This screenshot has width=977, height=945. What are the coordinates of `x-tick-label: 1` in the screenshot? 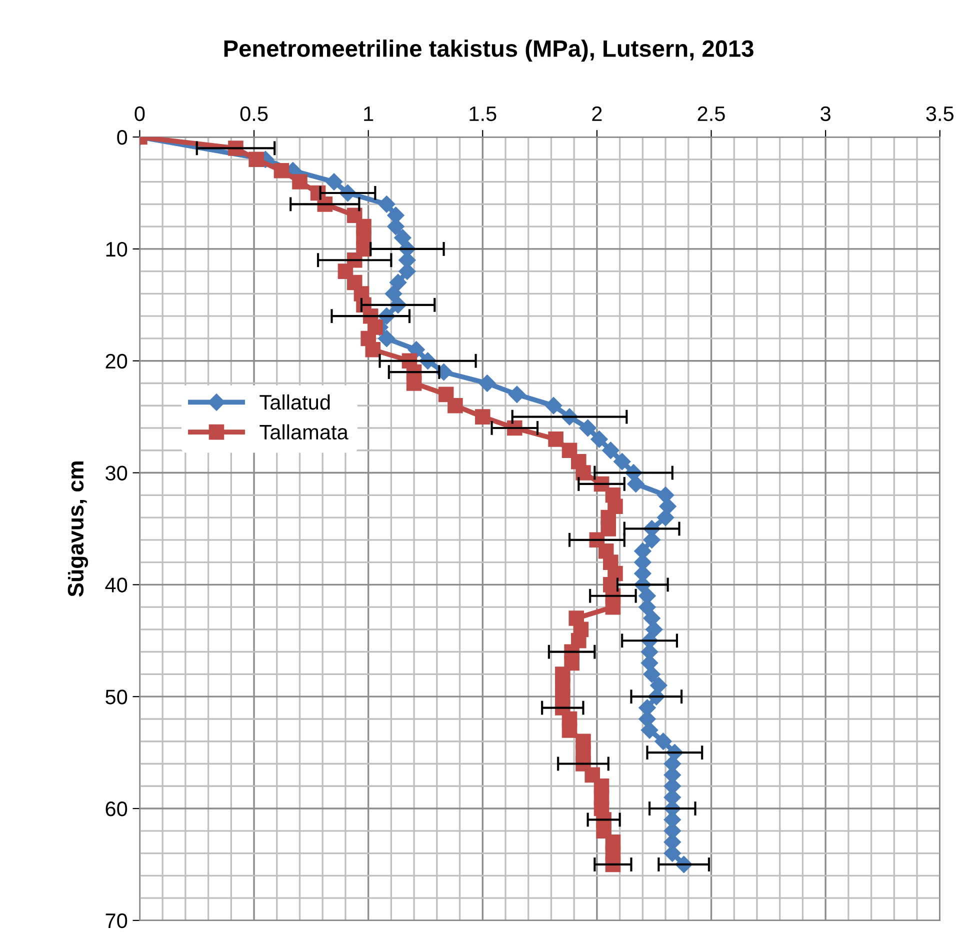 It's located at (369, 113).